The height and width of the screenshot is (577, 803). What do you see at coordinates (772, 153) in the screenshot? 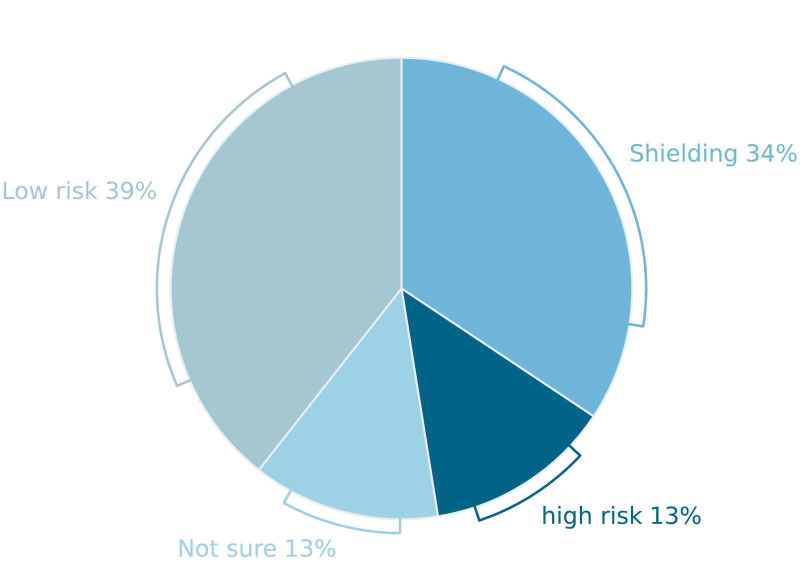
I see `data-label: 34%` at bounding box center [772, 153].